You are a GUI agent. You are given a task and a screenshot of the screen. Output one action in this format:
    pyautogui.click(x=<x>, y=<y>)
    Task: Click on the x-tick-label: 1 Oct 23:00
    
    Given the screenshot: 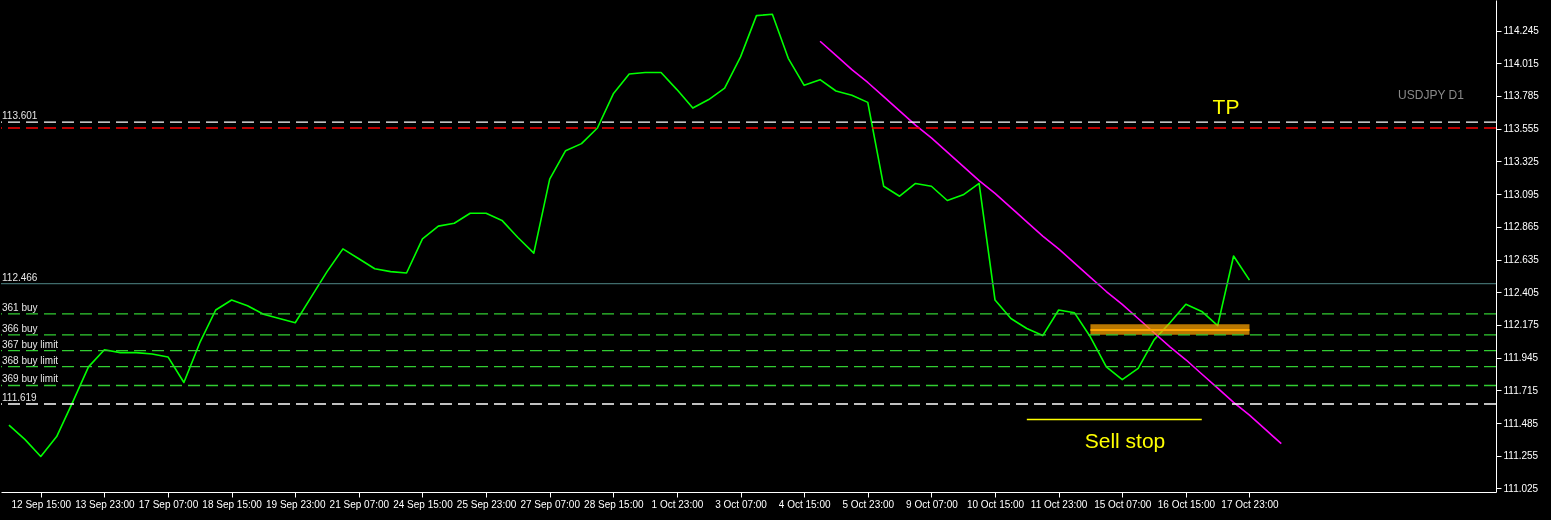 What is the action you would take?
    pyautogui.click(x=677, y=504)
    